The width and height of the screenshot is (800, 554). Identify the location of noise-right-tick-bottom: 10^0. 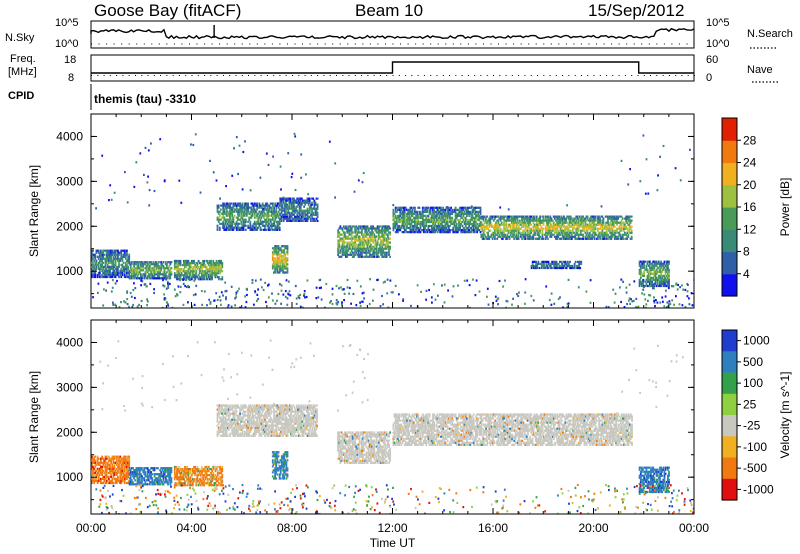
(718, 44).